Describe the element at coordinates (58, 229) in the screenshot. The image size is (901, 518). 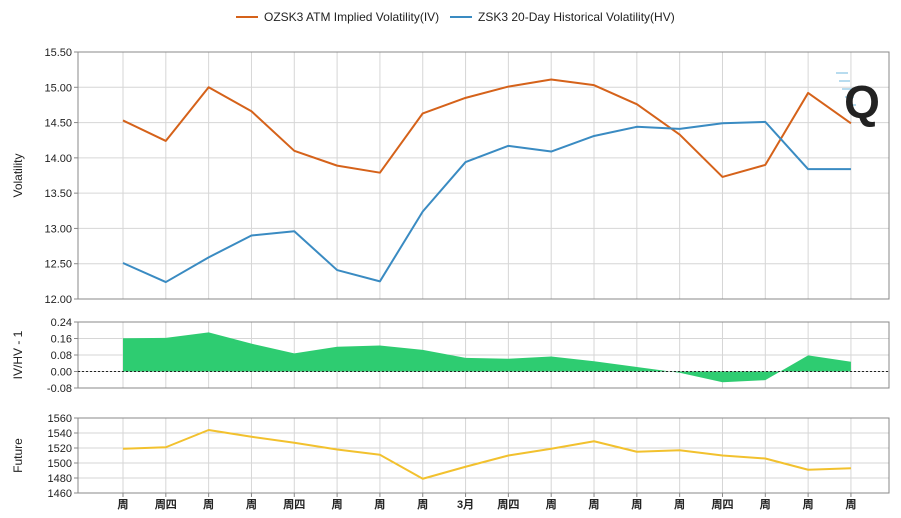
I see `y-tick-label: 13.00` at that location.